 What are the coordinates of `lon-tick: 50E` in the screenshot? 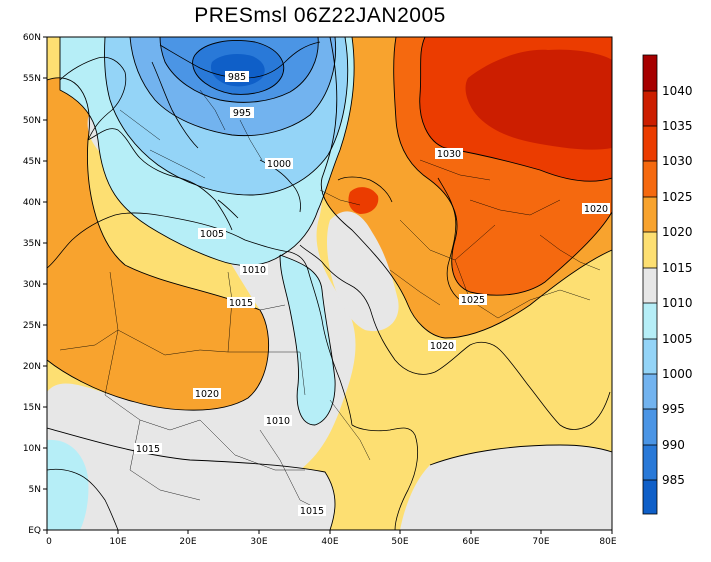 It's located at (400, 538).